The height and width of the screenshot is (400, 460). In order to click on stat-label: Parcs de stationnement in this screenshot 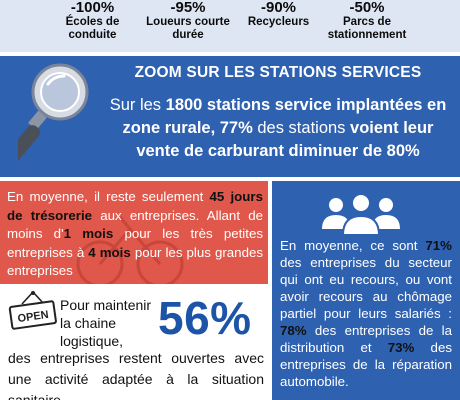, I will do `click(367, 28)`.